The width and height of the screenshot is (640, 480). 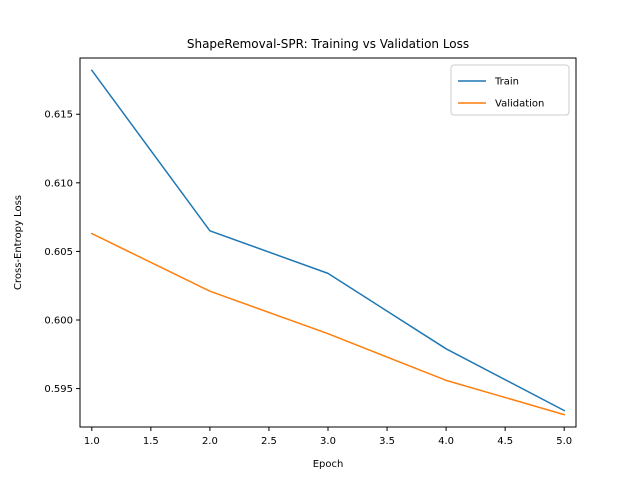 What do you see at coordinates (58, 252) in the screenshot?
I see `y-tick-label: 0.605` at bounding box center [58, 252].